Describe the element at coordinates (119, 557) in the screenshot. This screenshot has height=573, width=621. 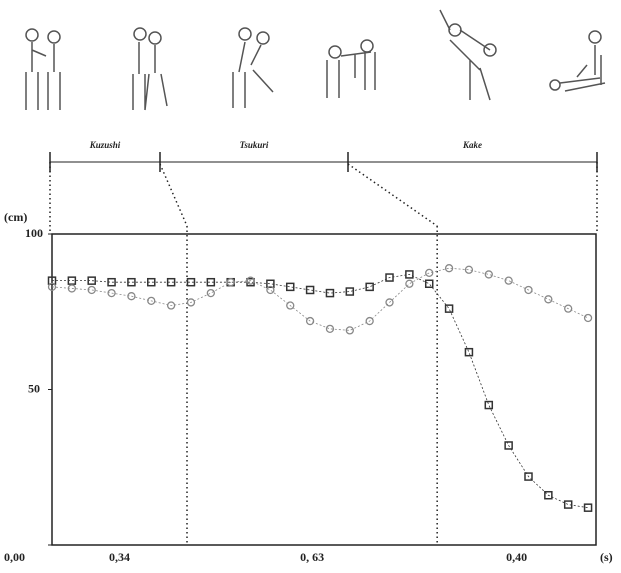
I see `phase-duration: 0,34` at that location.